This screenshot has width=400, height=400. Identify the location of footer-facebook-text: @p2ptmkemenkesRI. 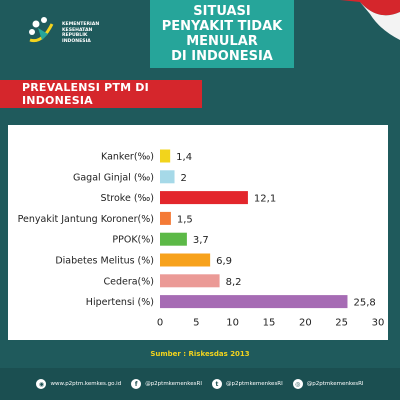
(173, 384).